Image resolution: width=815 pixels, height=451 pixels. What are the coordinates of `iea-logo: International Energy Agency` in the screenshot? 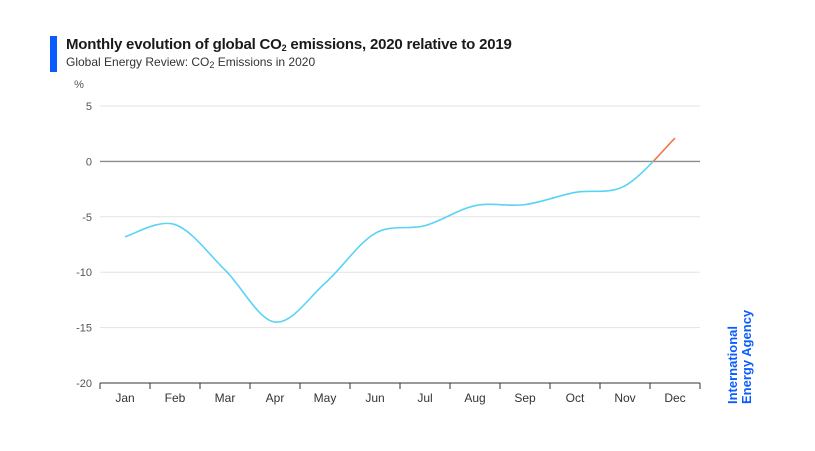 It's located at (739, 356).